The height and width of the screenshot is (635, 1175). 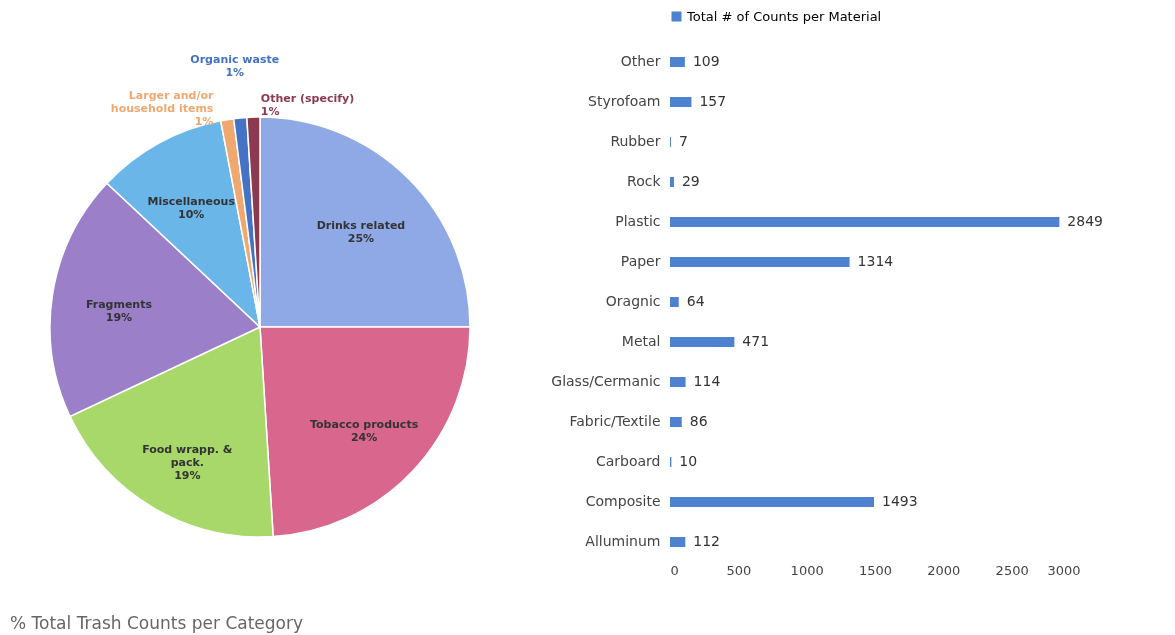 I want to click on data-label: 24%, so click(x=364, y=437).